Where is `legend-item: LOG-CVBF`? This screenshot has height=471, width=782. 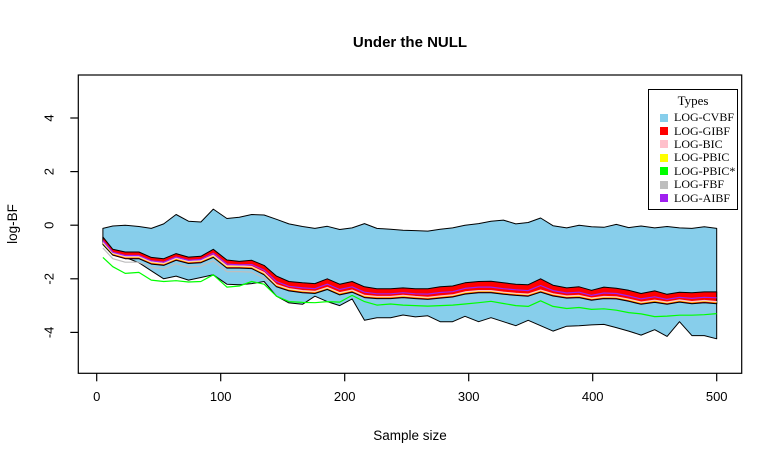
legend-item: LOG-CVBF is located at coordinates (693, 117).